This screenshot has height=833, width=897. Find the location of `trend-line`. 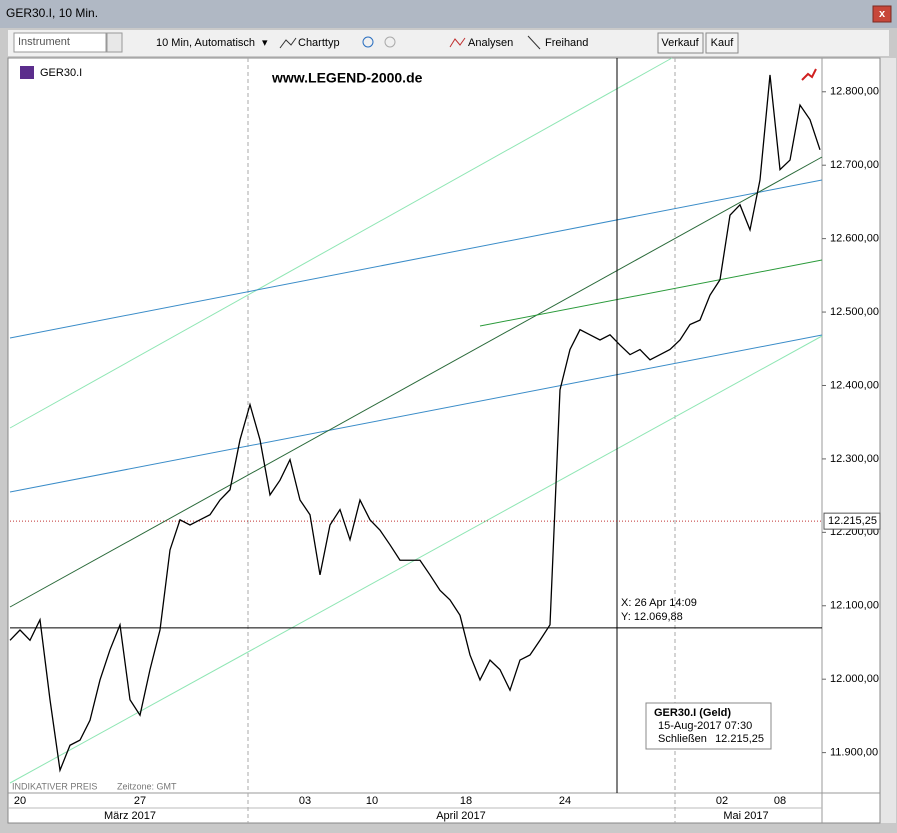

trend-line is located at coordinates (651, 293).